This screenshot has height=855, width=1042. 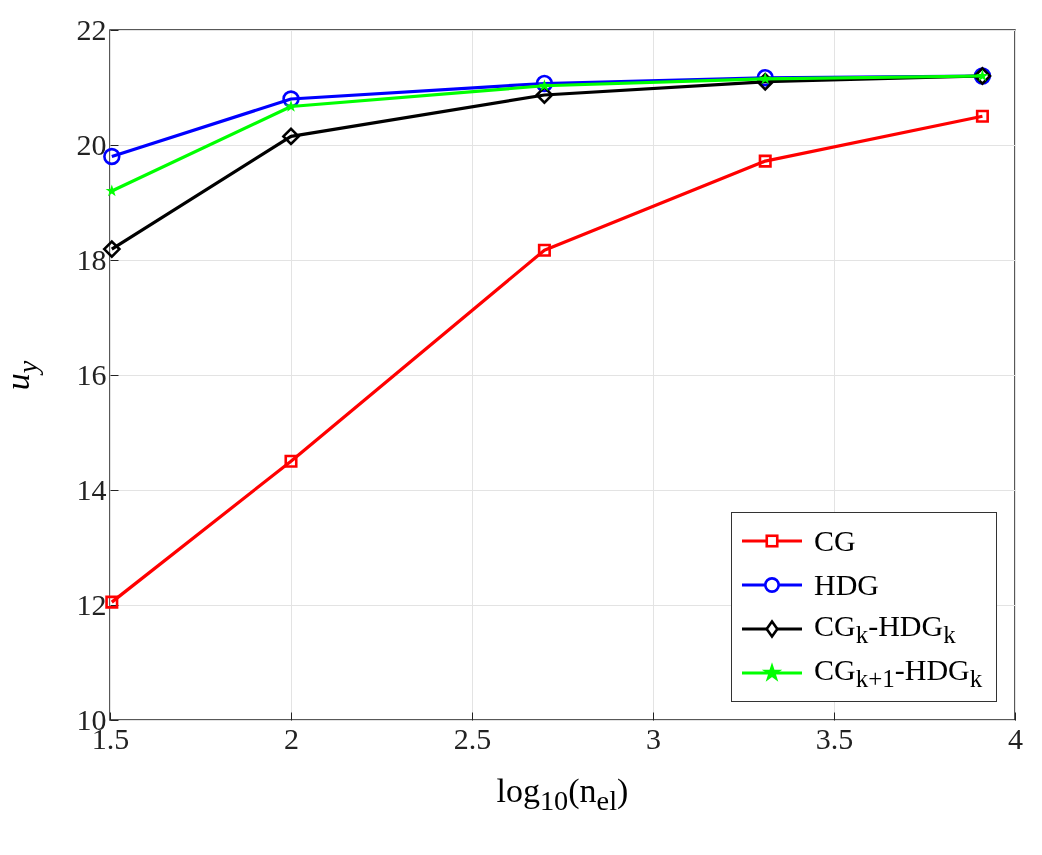 I want to click on y-tick-label: 14, so click(x=91, y=489).